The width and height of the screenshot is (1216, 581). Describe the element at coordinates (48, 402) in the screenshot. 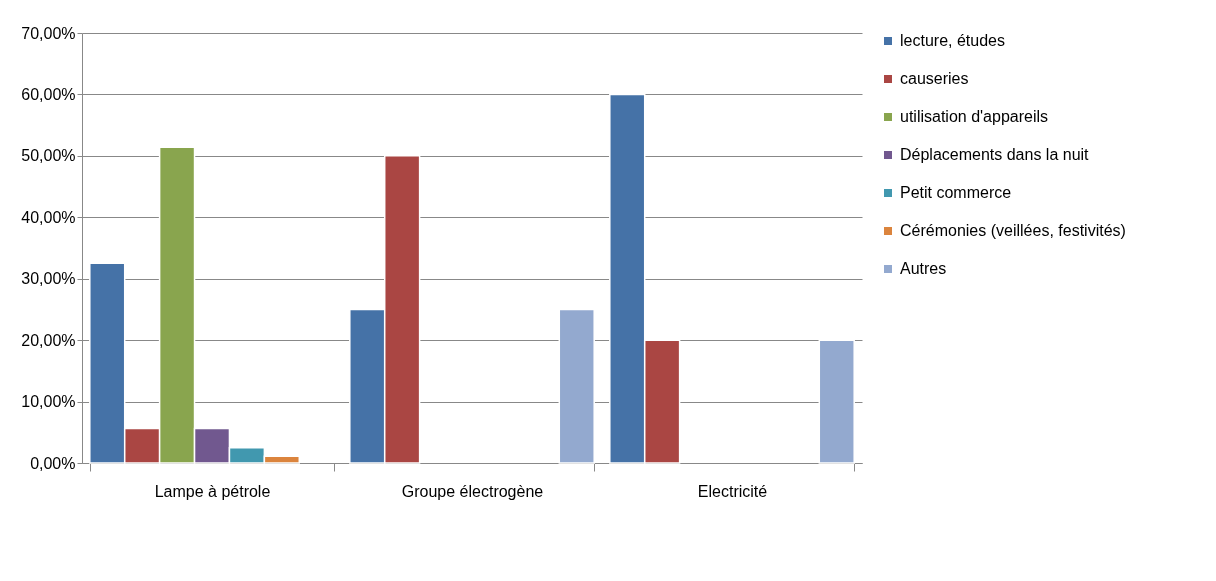

I see `y-tick-label: 10,00%` at that location.